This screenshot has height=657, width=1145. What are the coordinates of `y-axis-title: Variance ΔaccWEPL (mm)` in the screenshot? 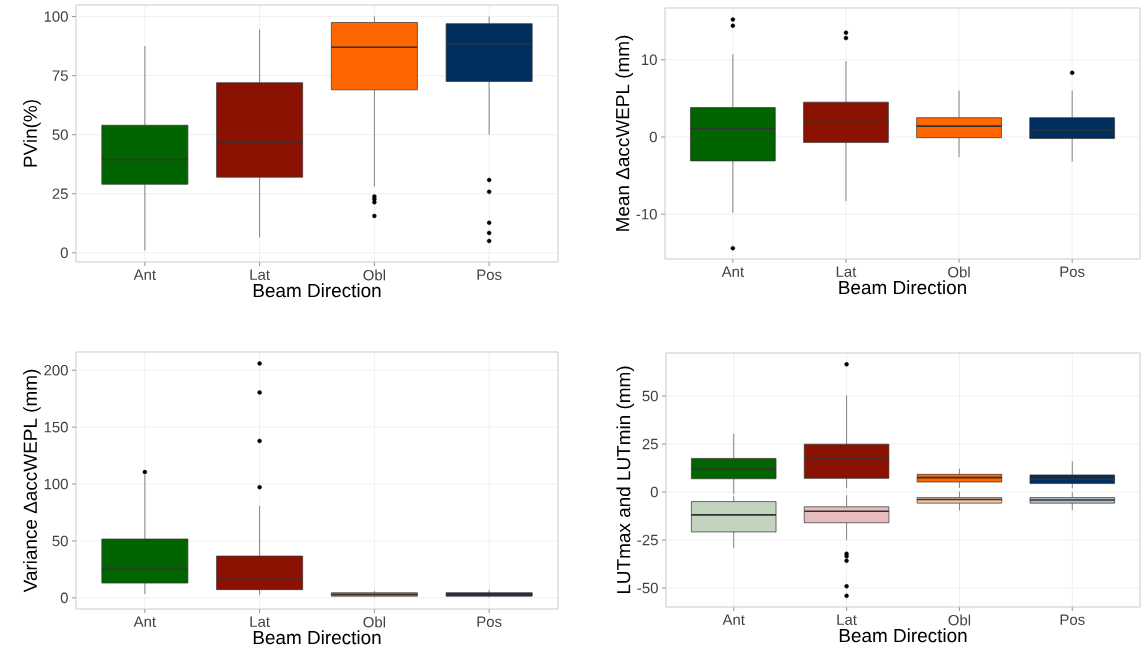 It's located at (32, 481).